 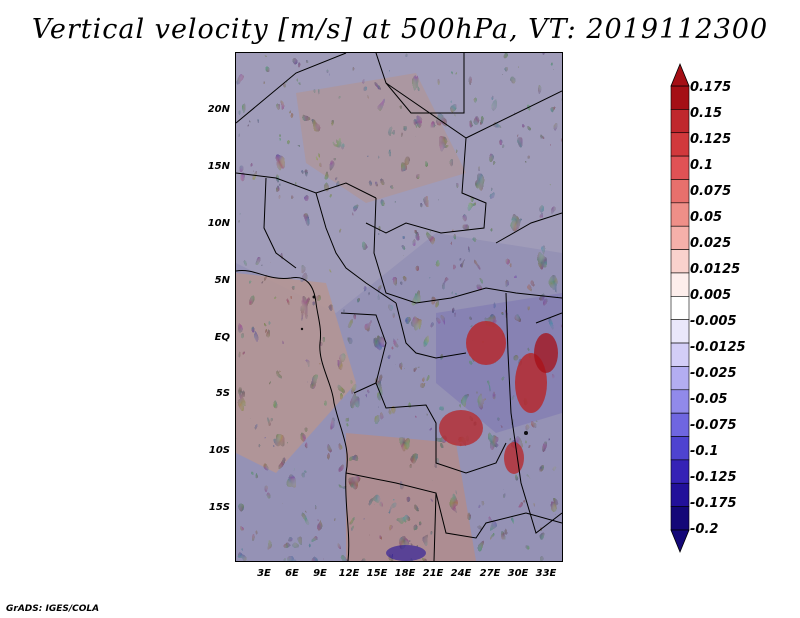 I want to click on legend-label-6: 0.025, so click(x=711, y=243).